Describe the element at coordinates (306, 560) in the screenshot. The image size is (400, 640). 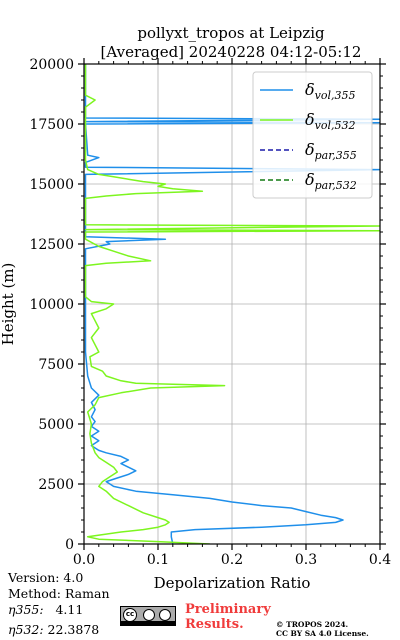
I see `x-tick-label-3: 0.3` at that location.